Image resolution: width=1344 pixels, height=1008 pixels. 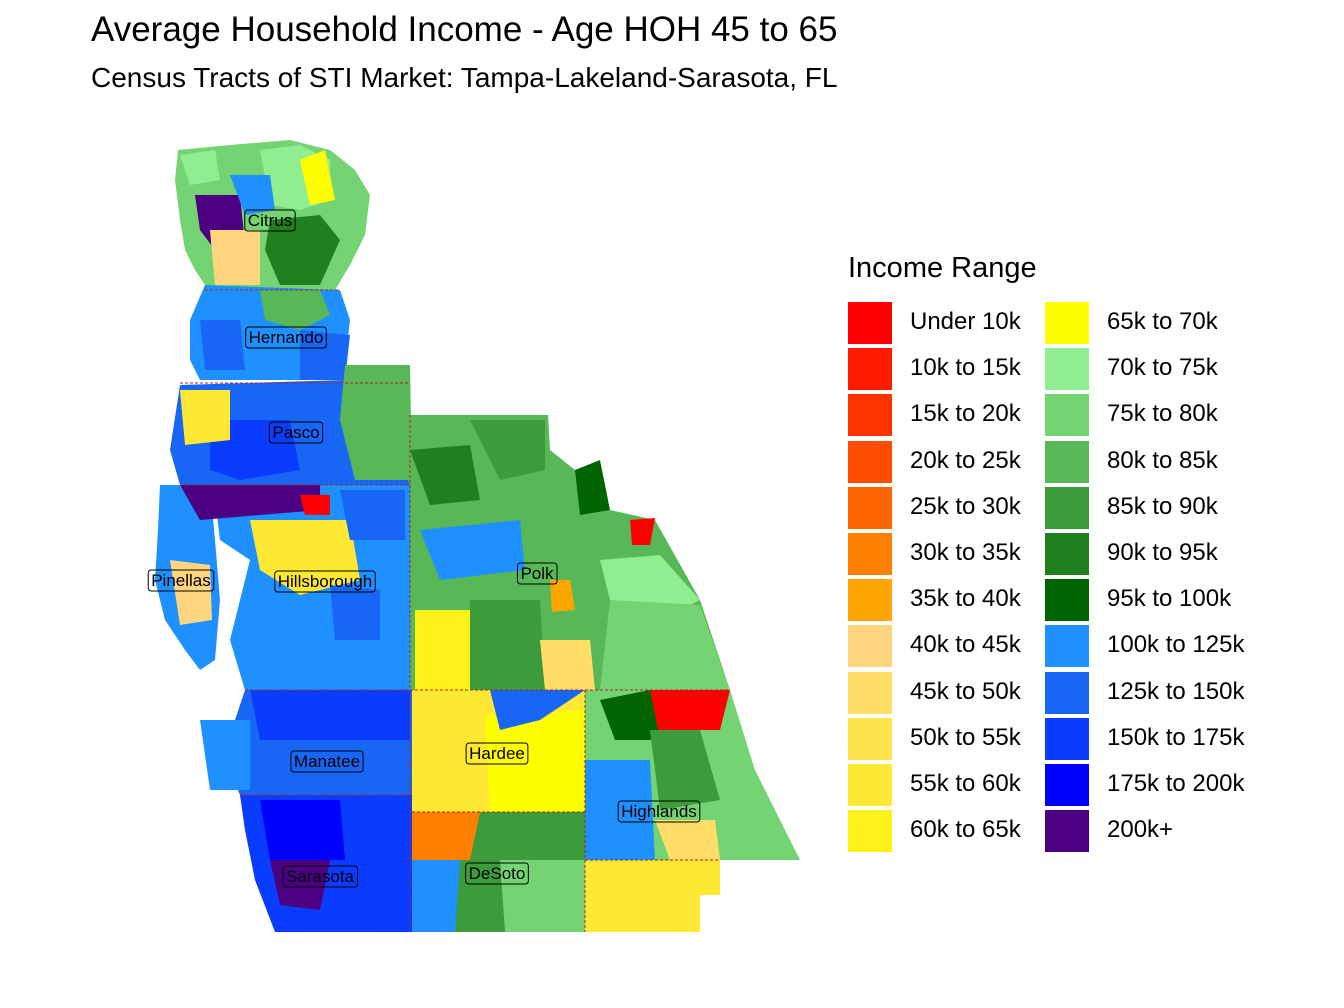 I want to click on county-label-manatee: Manatee, so click(x=327, y=761).